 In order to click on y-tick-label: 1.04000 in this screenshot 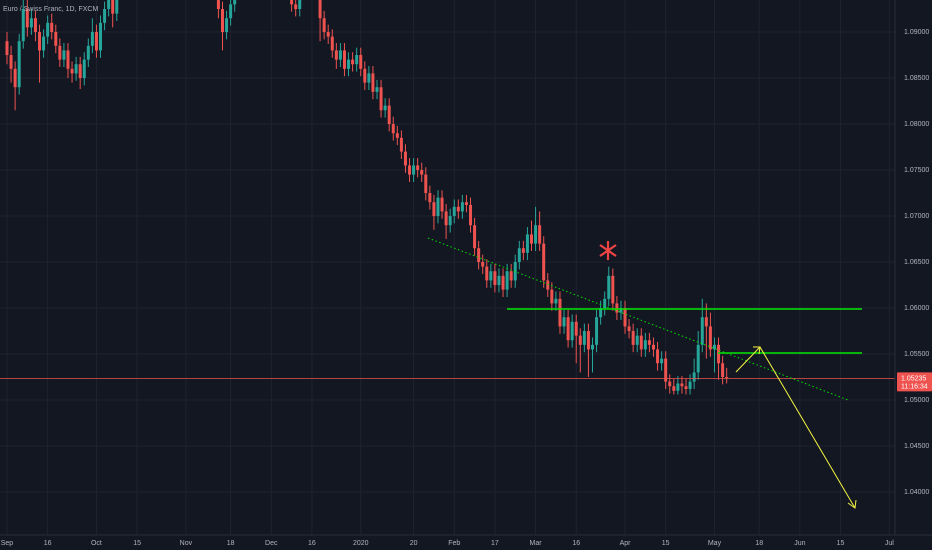, I will do `click(916, 492)`.